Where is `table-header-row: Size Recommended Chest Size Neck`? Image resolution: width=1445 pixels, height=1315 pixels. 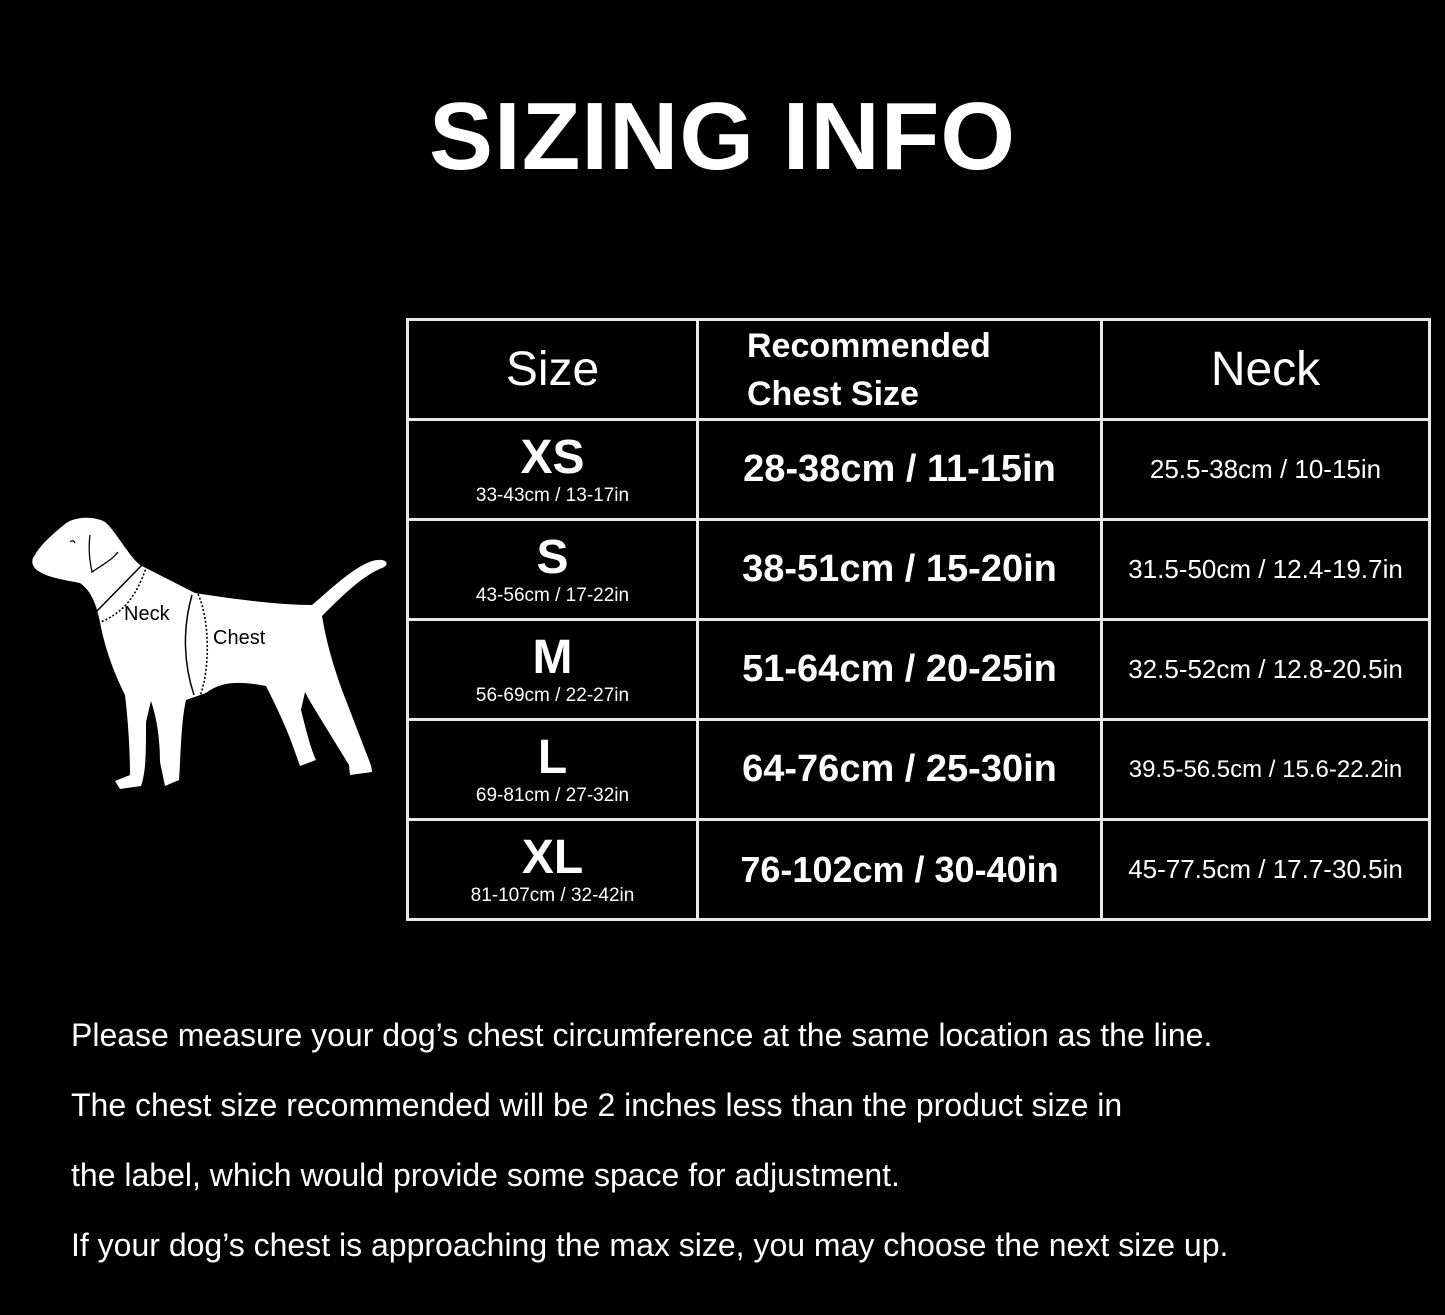 table-header-row: Size Recommended Chest Size Neck is located at coordinates (918, 369).